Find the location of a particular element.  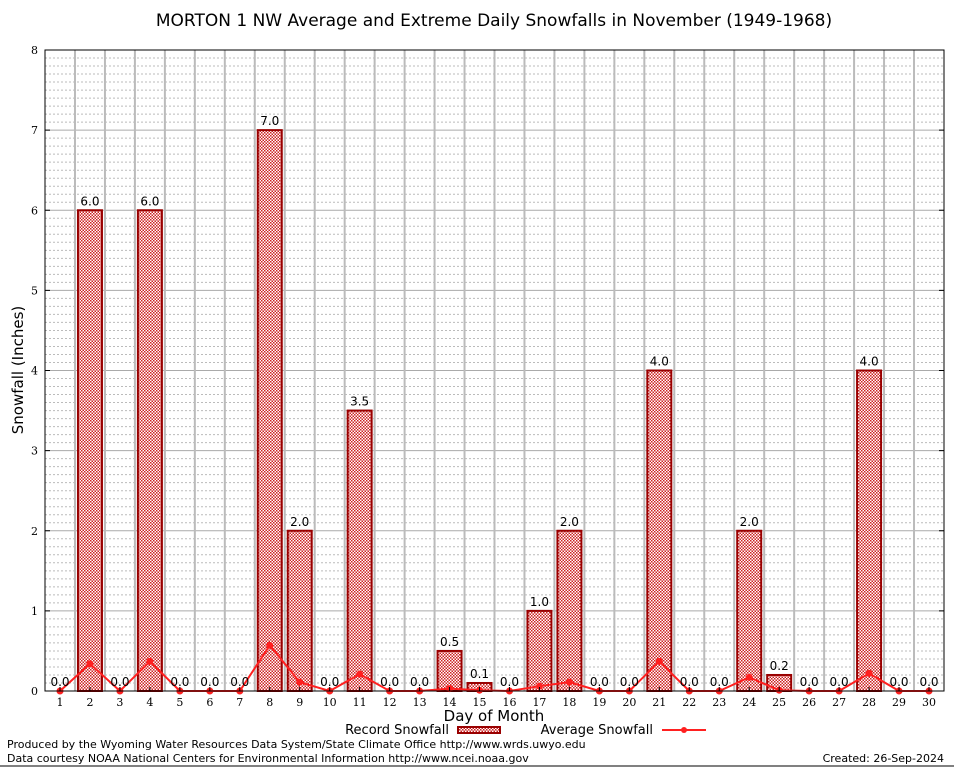

bar-value-label: 1.0 is located at coordinates (539, 602).